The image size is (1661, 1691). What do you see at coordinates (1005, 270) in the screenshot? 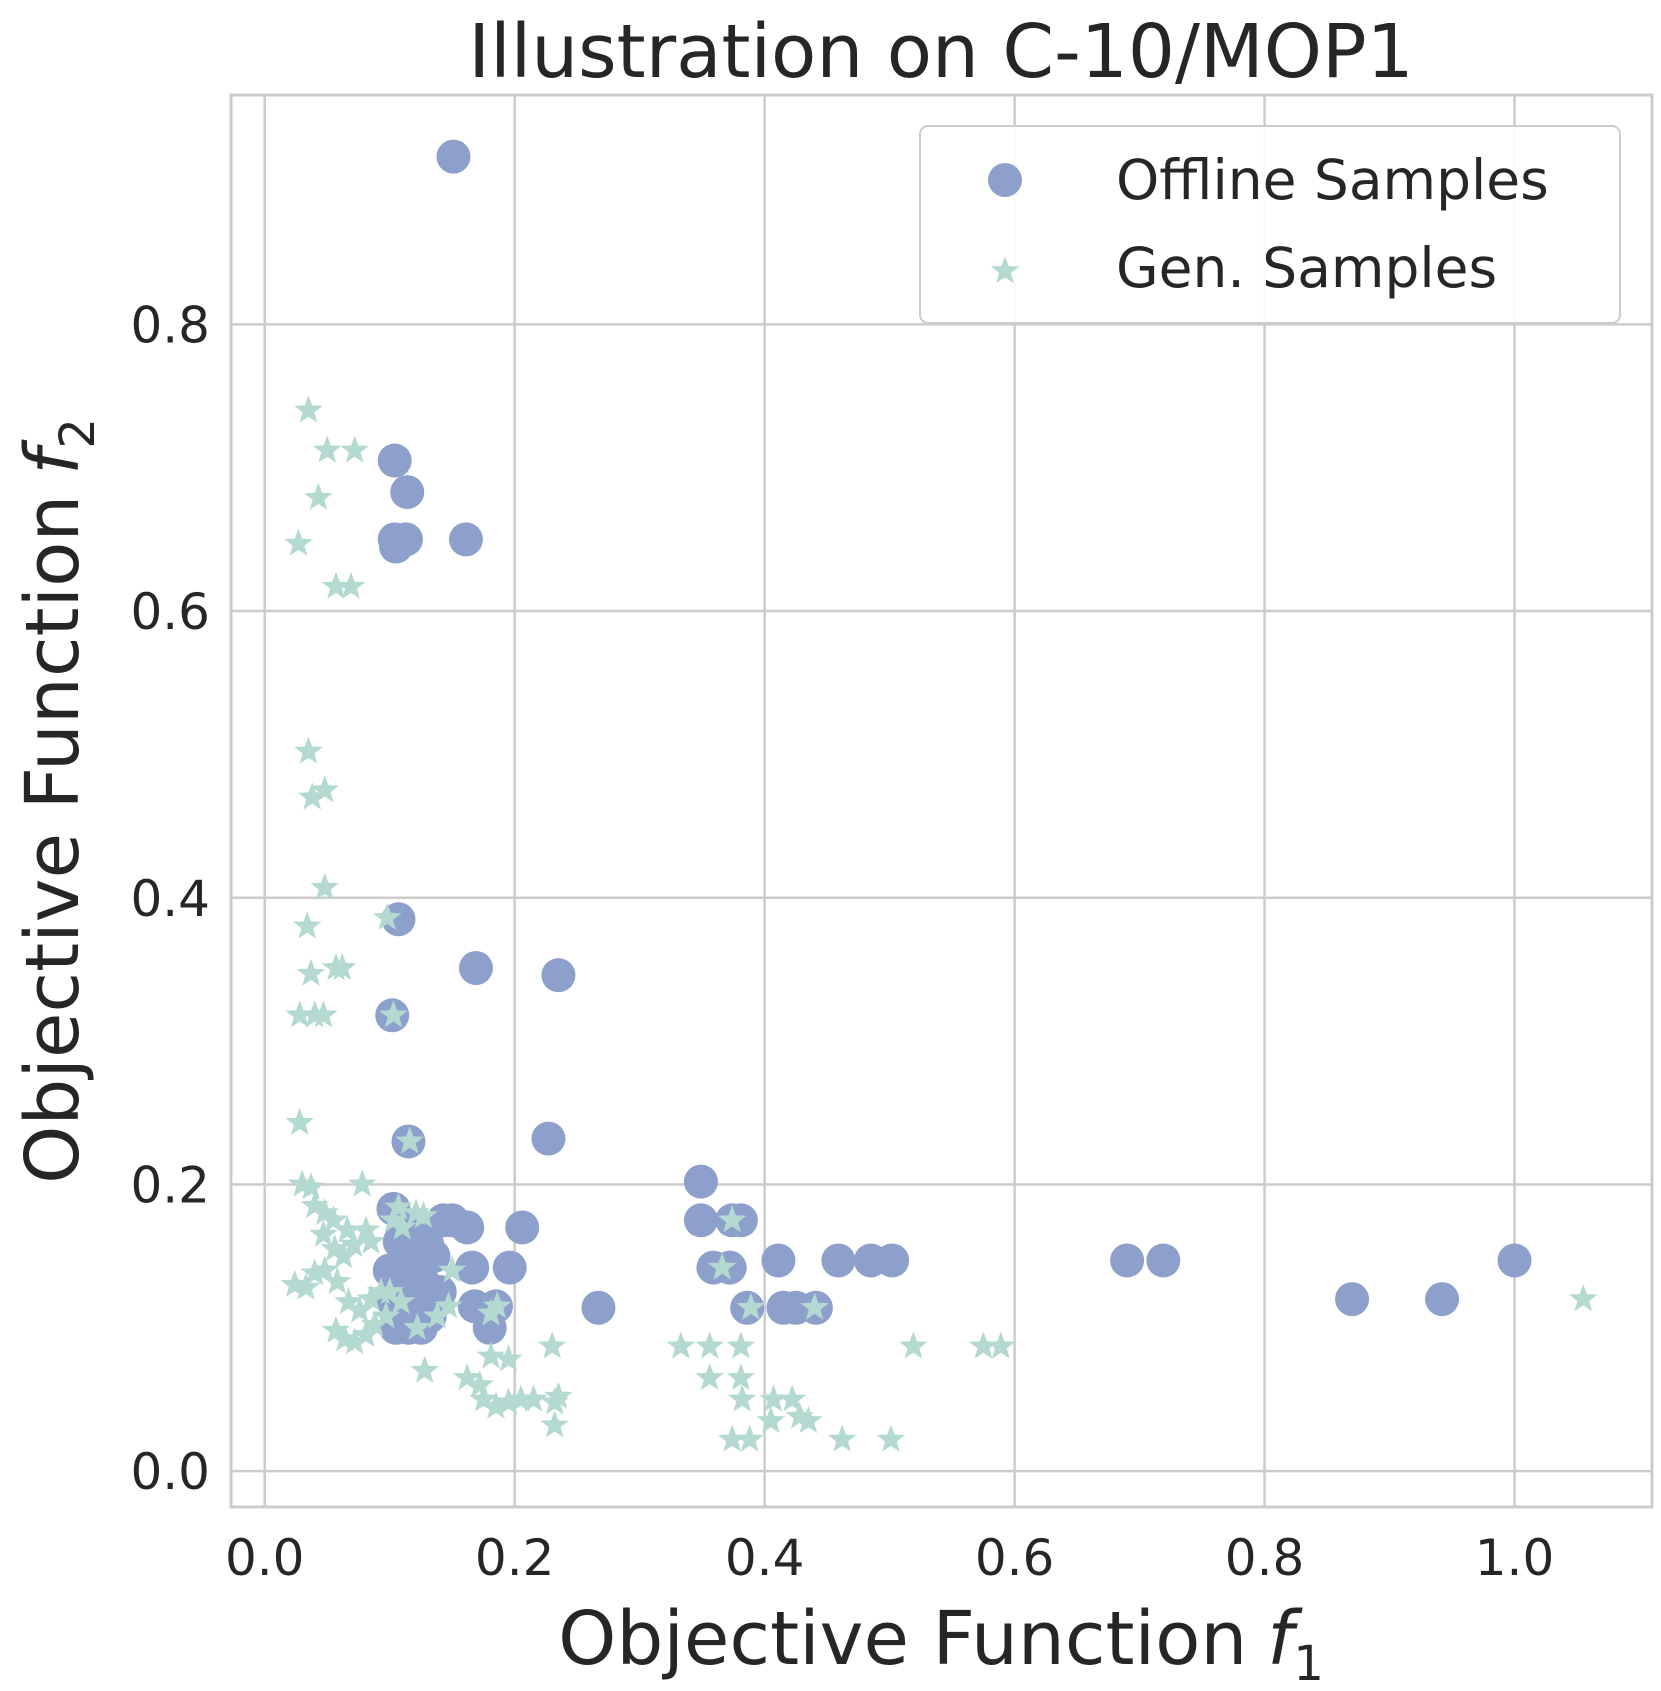
I see `legend-gen-marker` at bounding box center [1005, 270].